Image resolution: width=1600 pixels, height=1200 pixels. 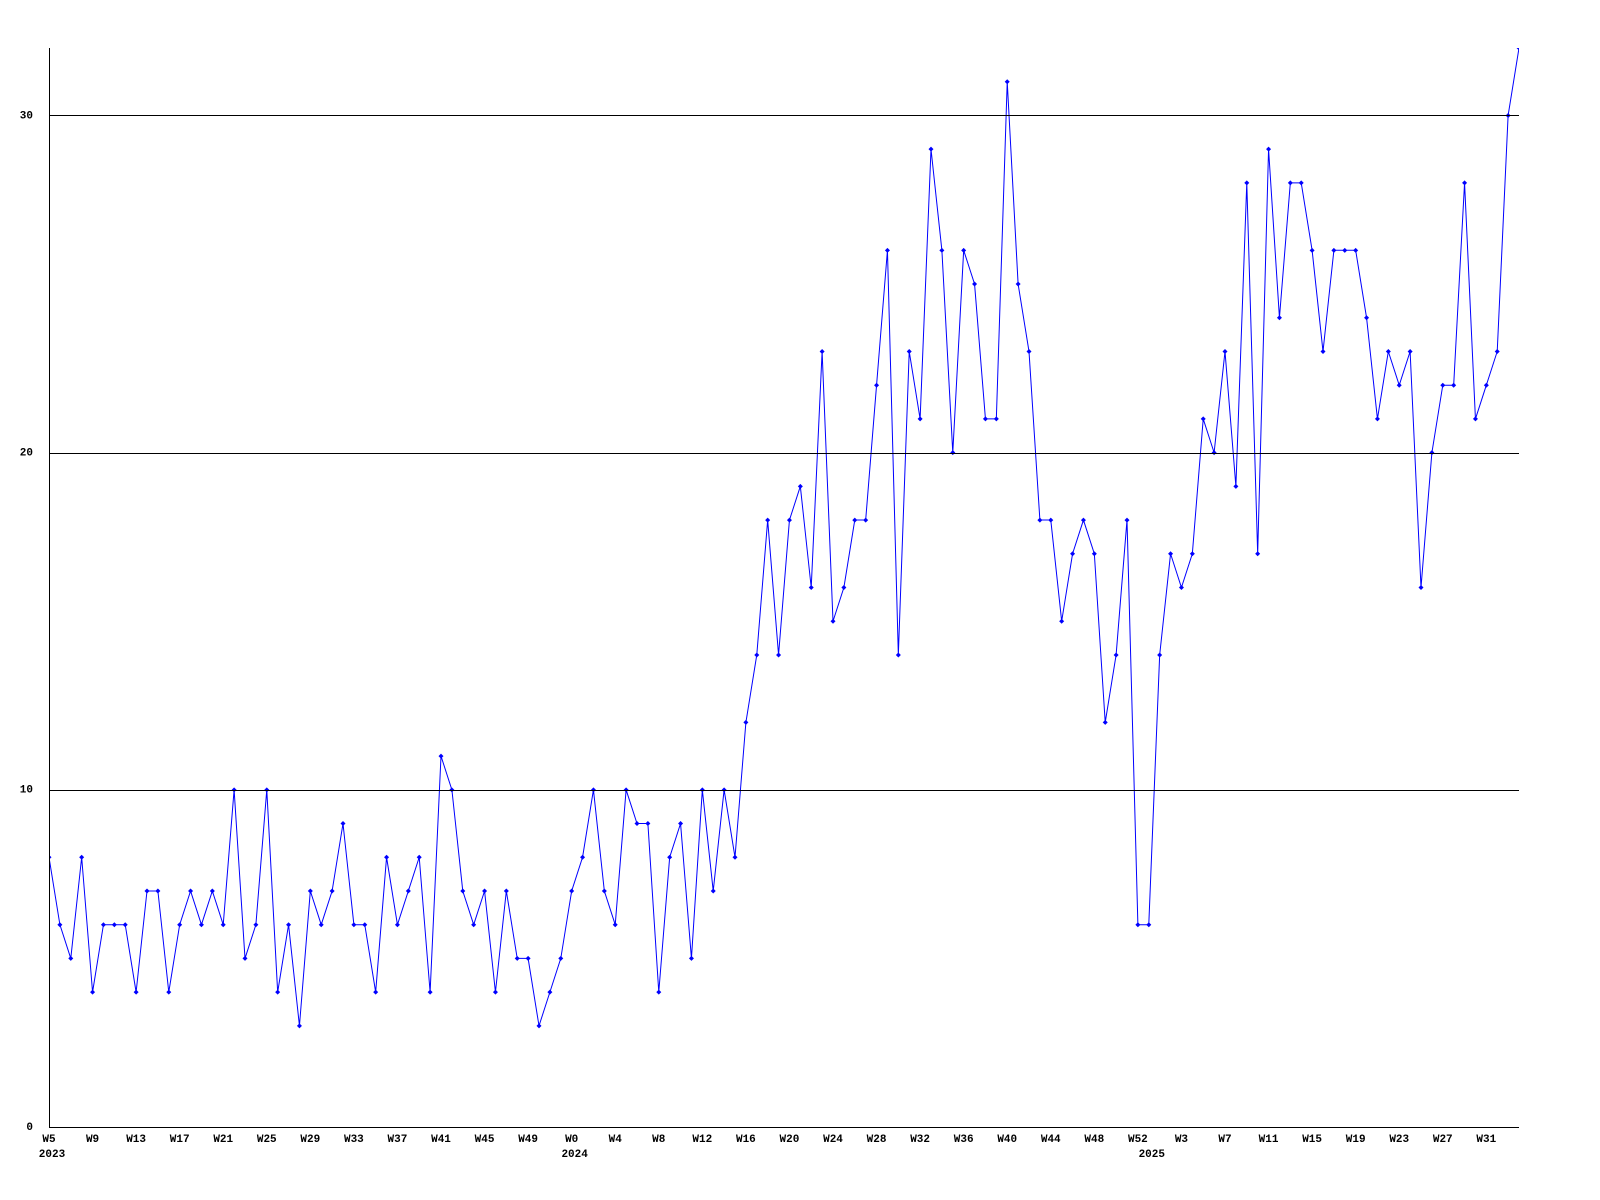 What do you see at coordinates (574, 1155) in the screenshot?
I see `year-label: 2024` at bounding box center [574, 1155].